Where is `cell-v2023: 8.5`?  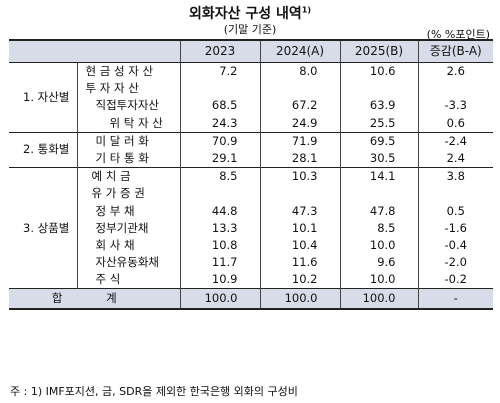 cell-v2023: 8.5 is located at coordinates (220, 176).